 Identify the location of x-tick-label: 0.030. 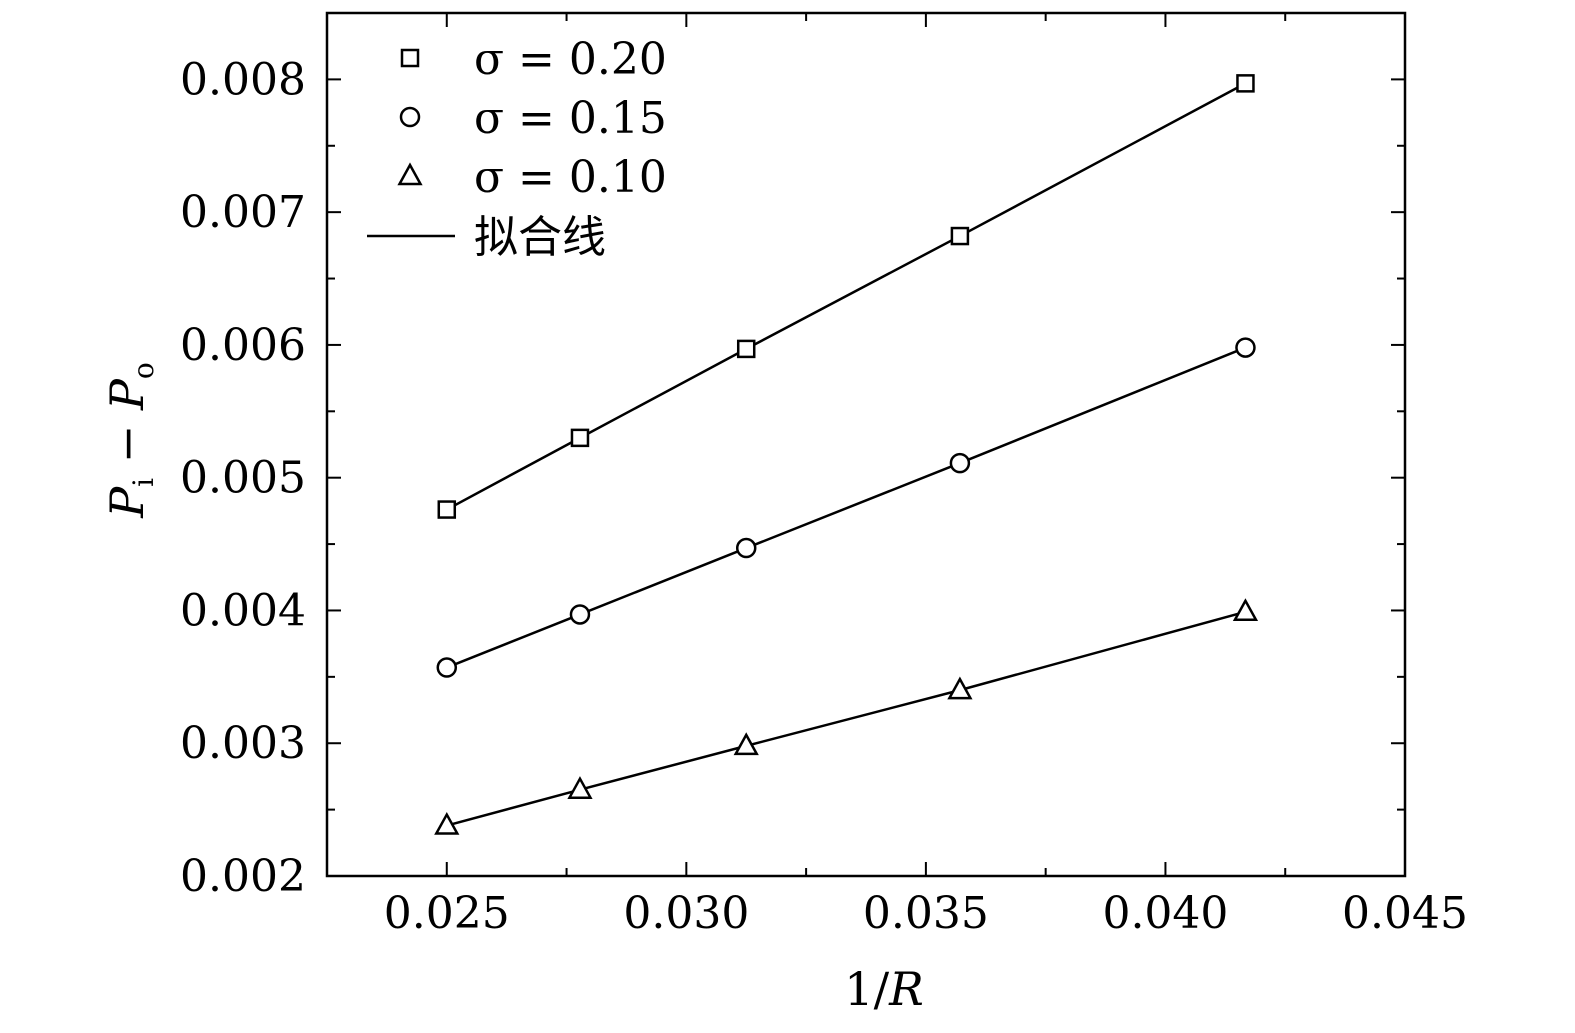
(686, 913).